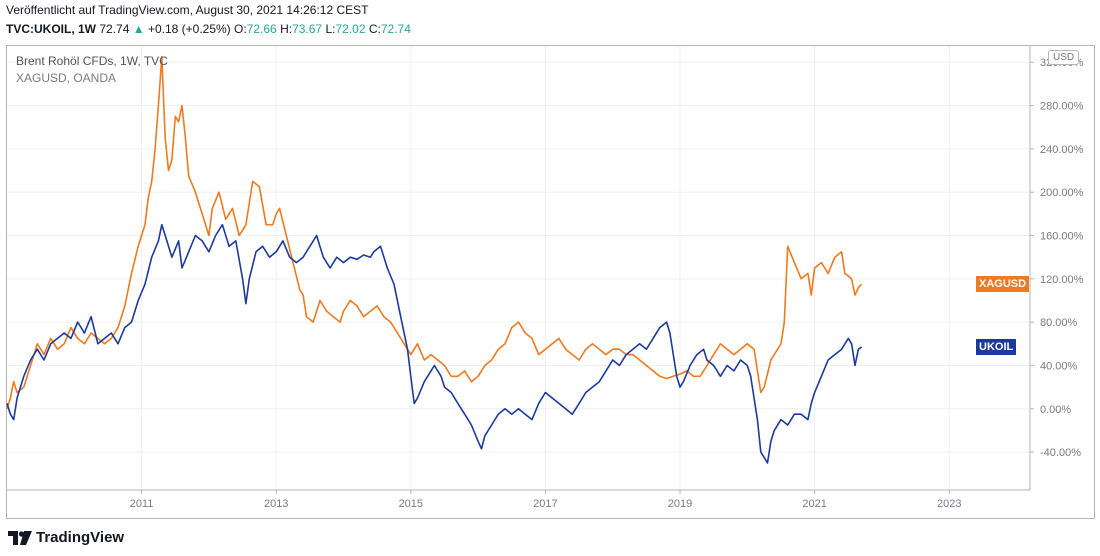  What do you see at coordinates (1064, 57) in the screenshot?
I see `currency-badge: USD` at bounding box center [1064, 57].